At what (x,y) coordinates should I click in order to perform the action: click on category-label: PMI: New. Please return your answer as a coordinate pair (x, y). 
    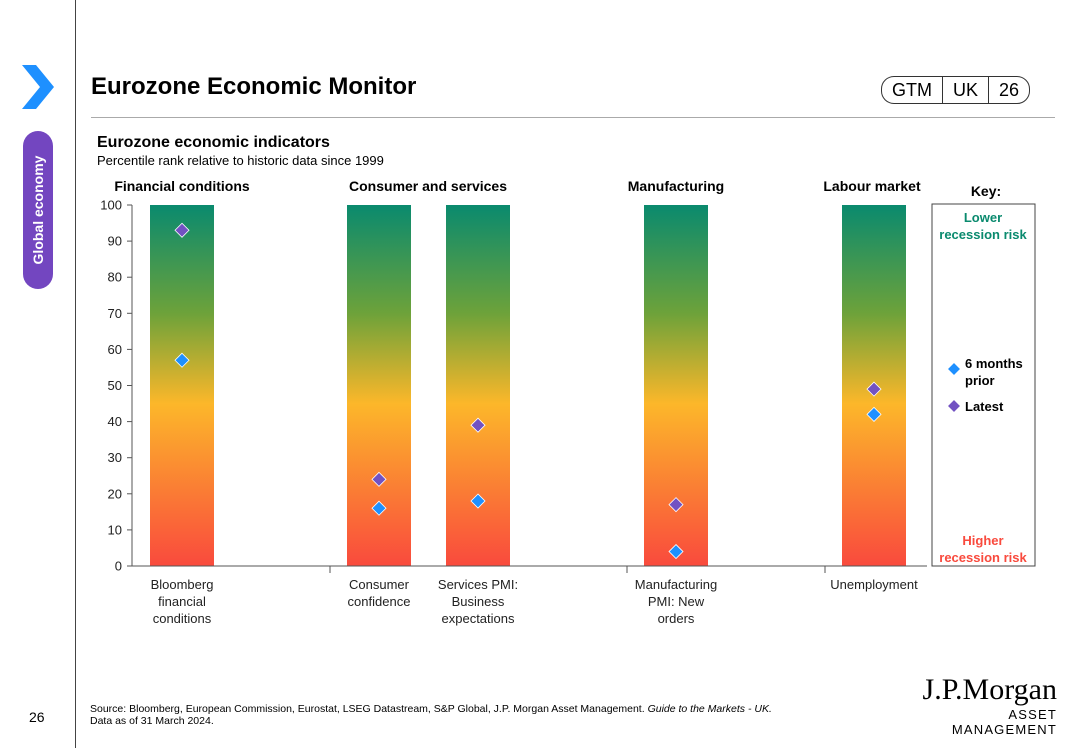
    Looking at the image, I should click on (676, 601).